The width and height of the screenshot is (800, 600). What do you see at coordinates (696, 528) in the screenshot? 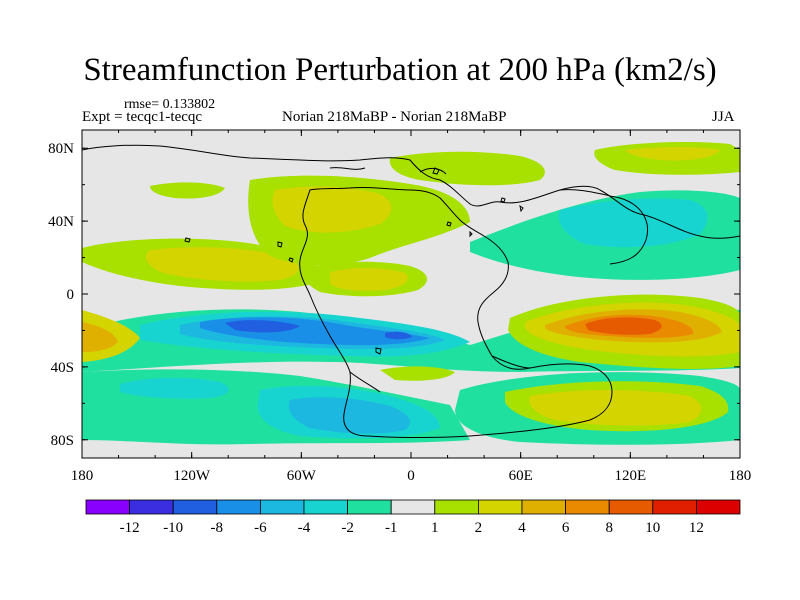
I see `colorbar-label: 12` at bounding box center [696, 528].